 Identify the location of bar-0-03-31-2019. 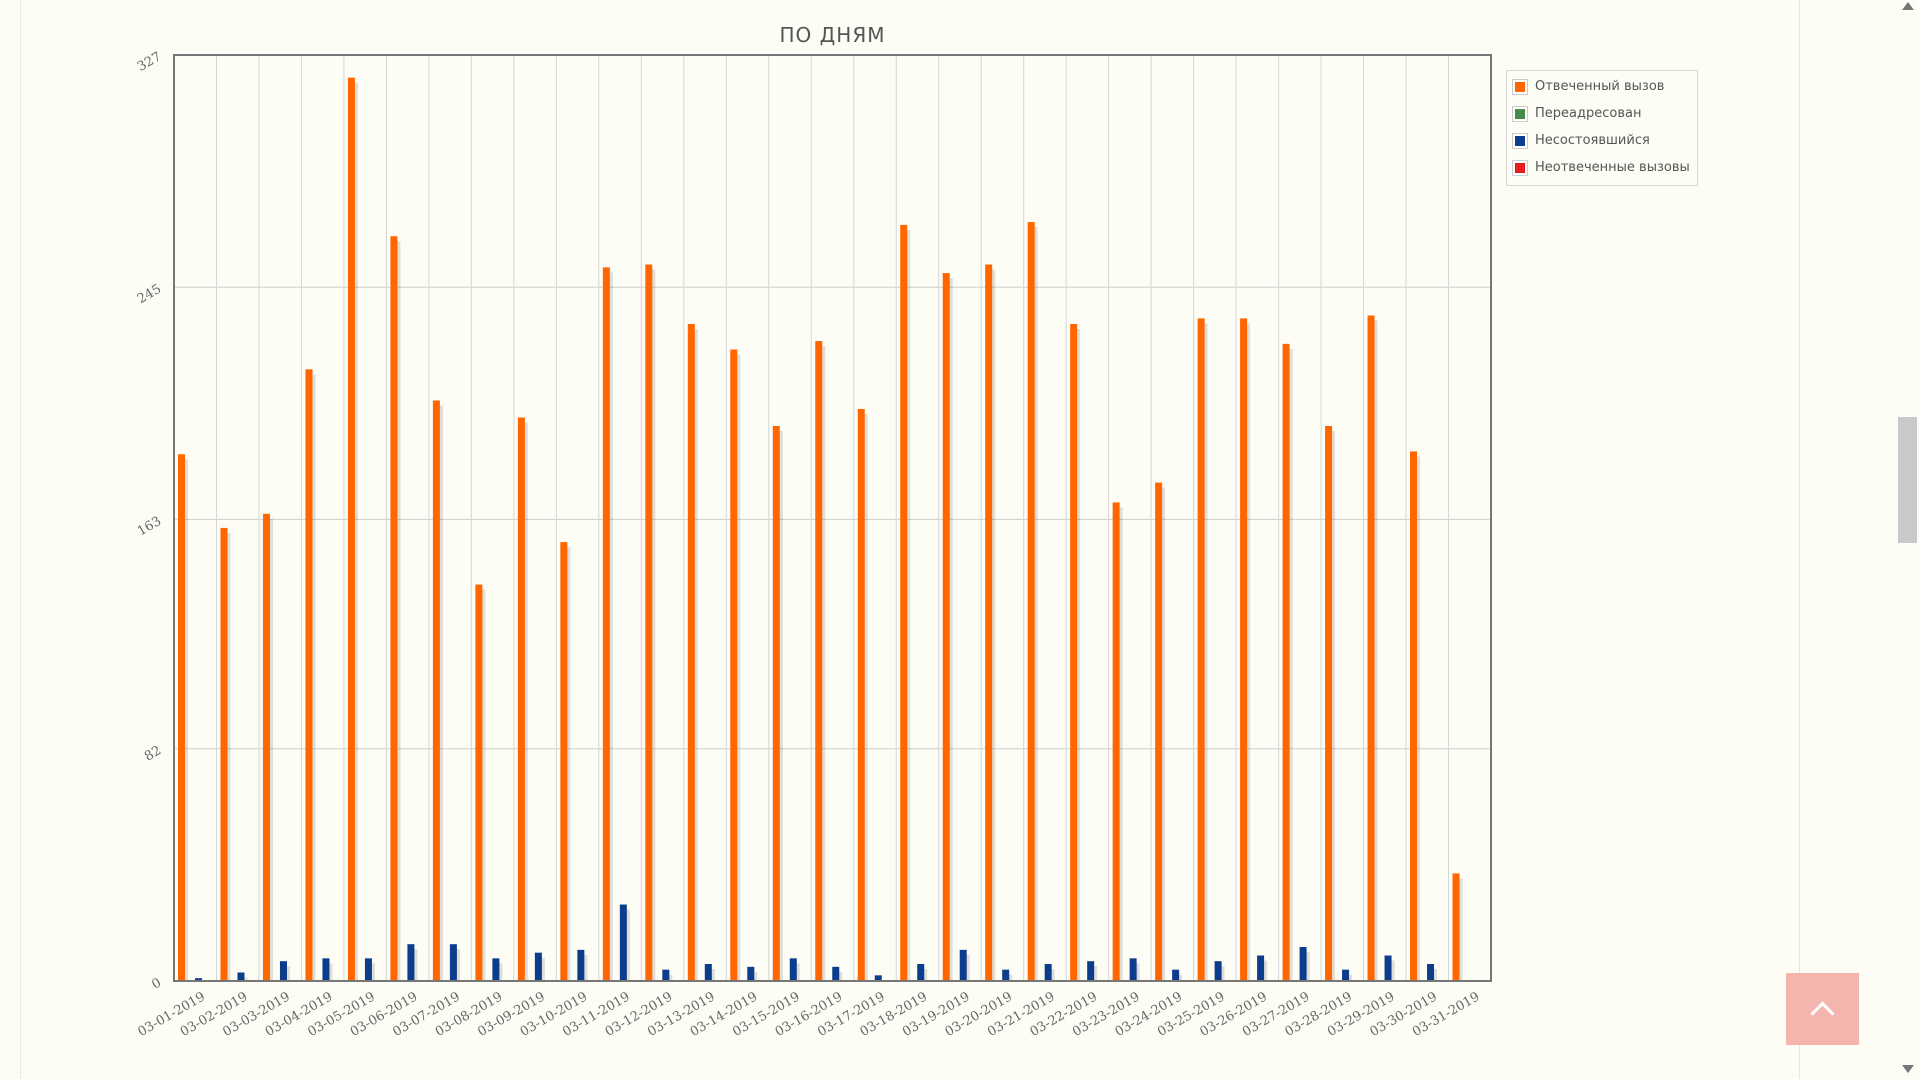
(1456, 927).